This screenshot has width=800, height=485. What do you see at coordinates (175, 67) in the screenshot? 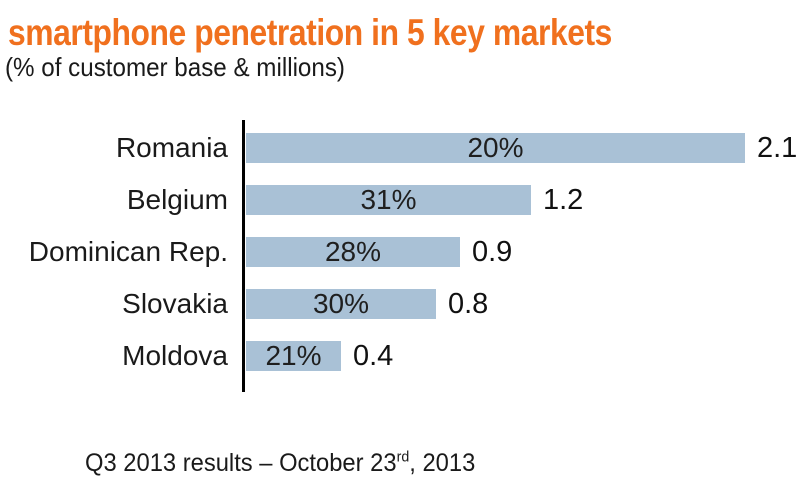
I see `chart-subtitle: (% of customer base & millions)` at bounding box center [175, 67].